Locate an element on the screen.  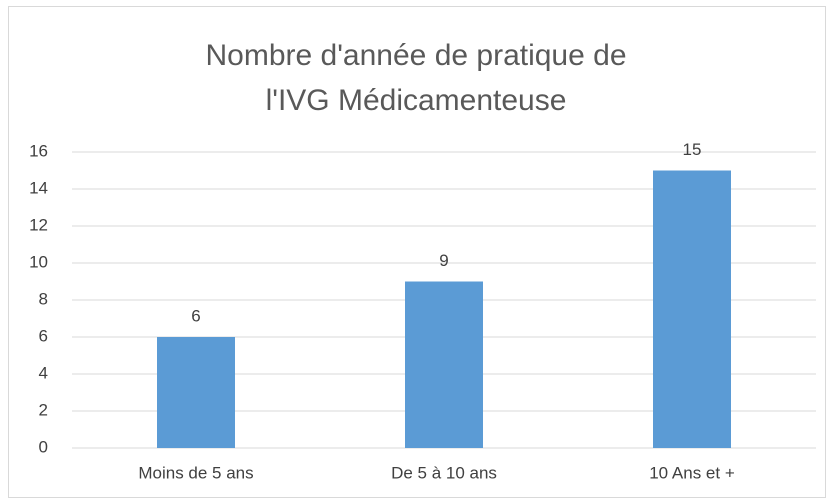
y-tick-label: 4 is located at coordinates (43, 372).